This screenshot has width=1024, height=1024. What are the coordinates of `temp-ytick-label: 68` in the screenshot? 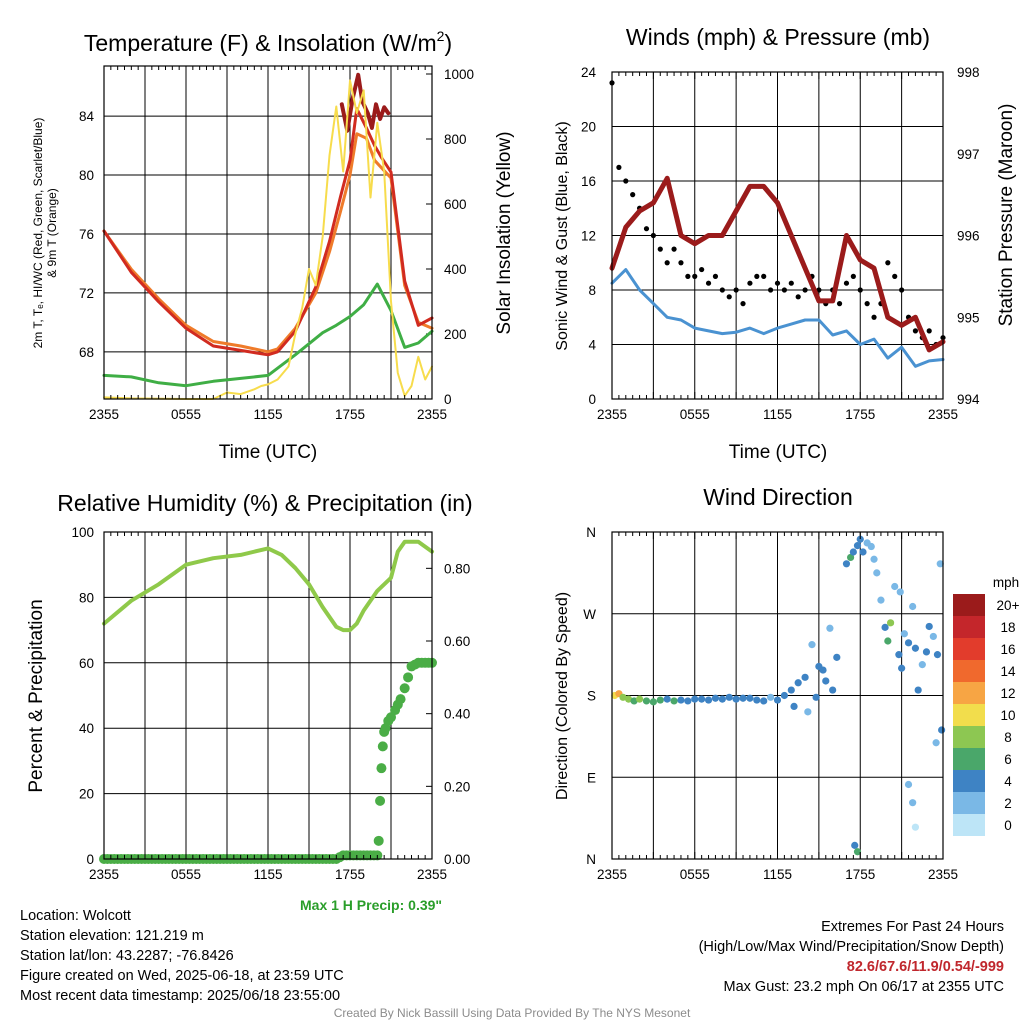 It's located at (86, 352).